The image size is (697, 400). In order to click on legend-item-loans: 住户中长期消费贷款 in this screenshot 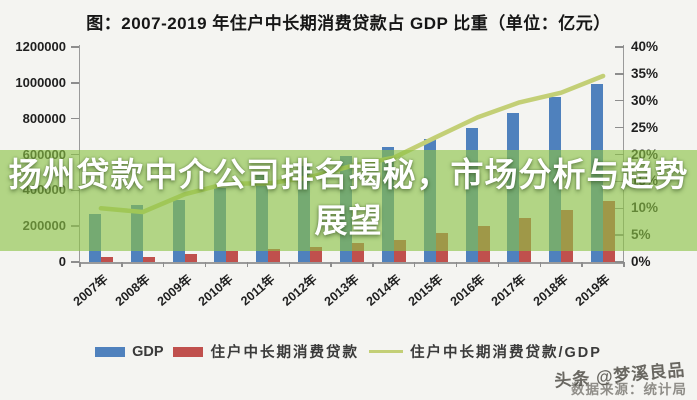, I will do `click(266, 351)`.